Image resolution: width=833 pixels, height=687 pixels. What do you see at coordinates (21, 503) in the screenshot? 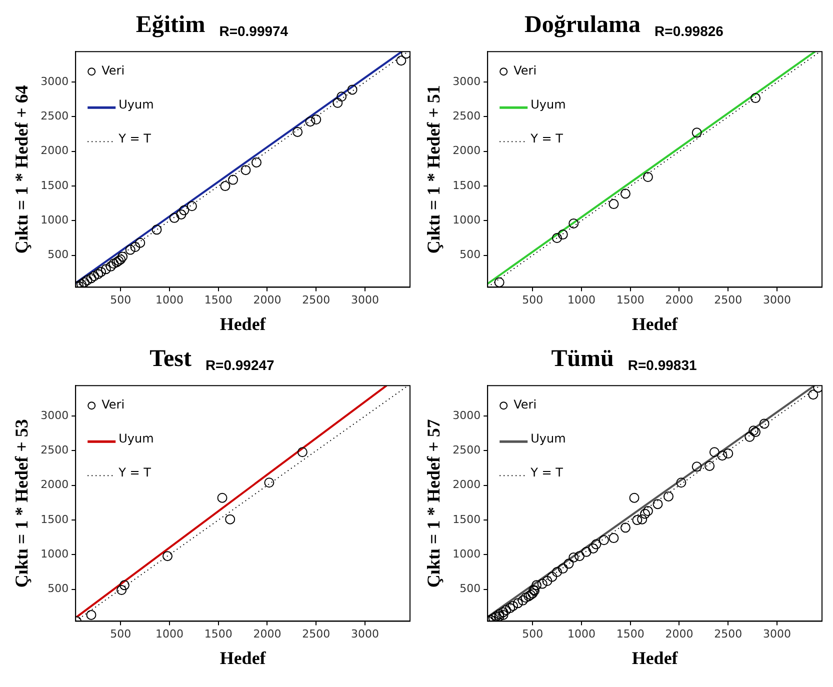
I see `y-axis-title: Çıktı = 1 * Hedef + 53` at bounding box center [21, 503].